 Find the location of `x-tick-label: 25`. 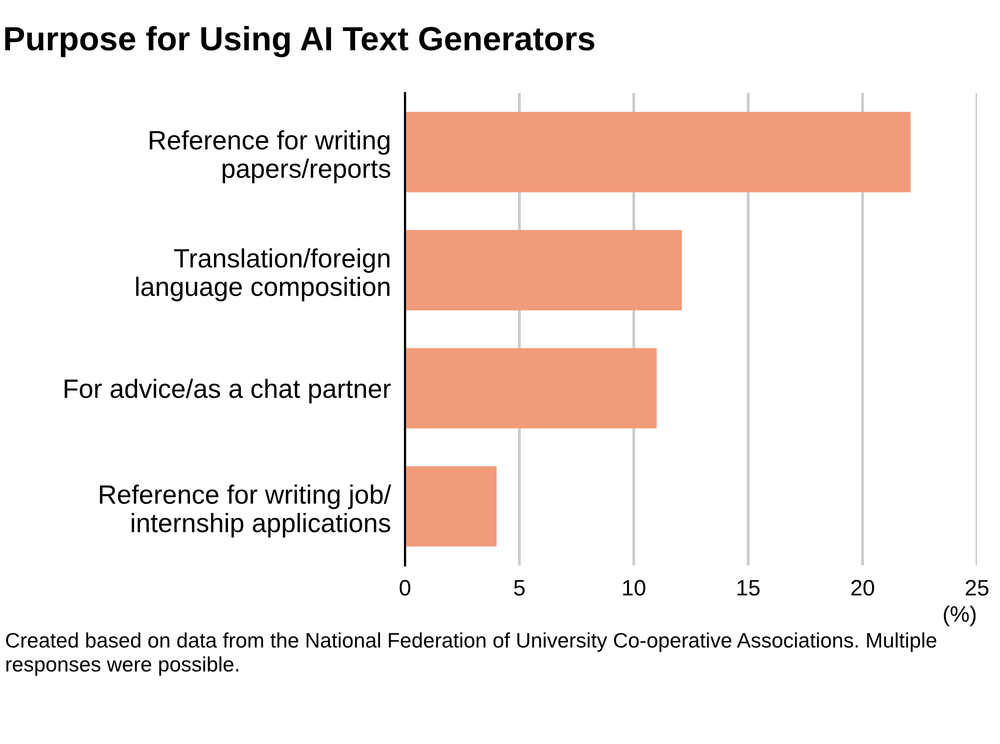

x-tick-label: 25 is located at coordinates (977, 588).